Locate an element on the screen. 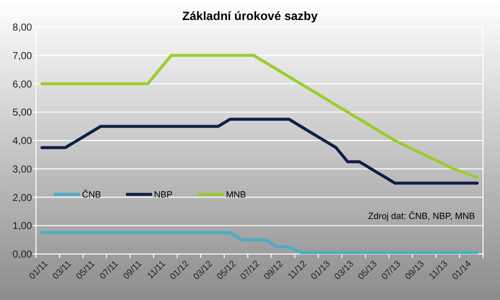 This screenshot has width=500, height=300. y-tick-label: 1,00 is located at coordinates (22, 226).